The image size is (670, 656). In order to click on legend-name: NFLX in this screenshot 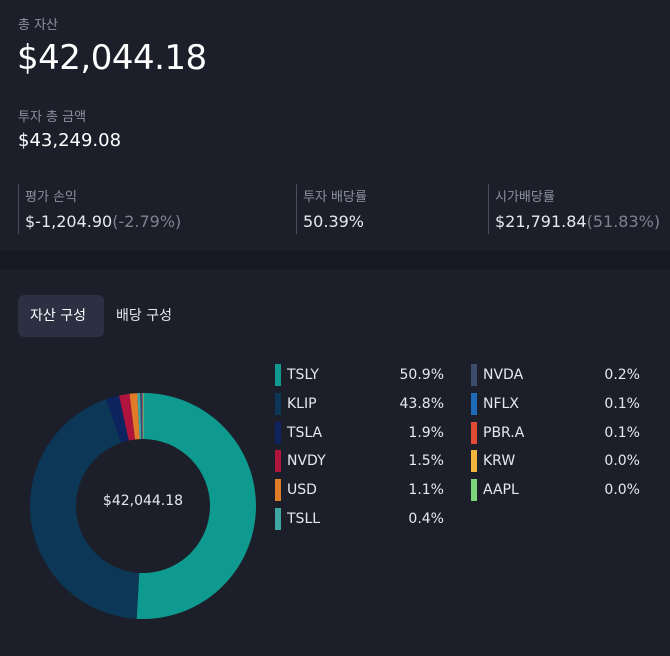, I will do `click(501, 403)`.